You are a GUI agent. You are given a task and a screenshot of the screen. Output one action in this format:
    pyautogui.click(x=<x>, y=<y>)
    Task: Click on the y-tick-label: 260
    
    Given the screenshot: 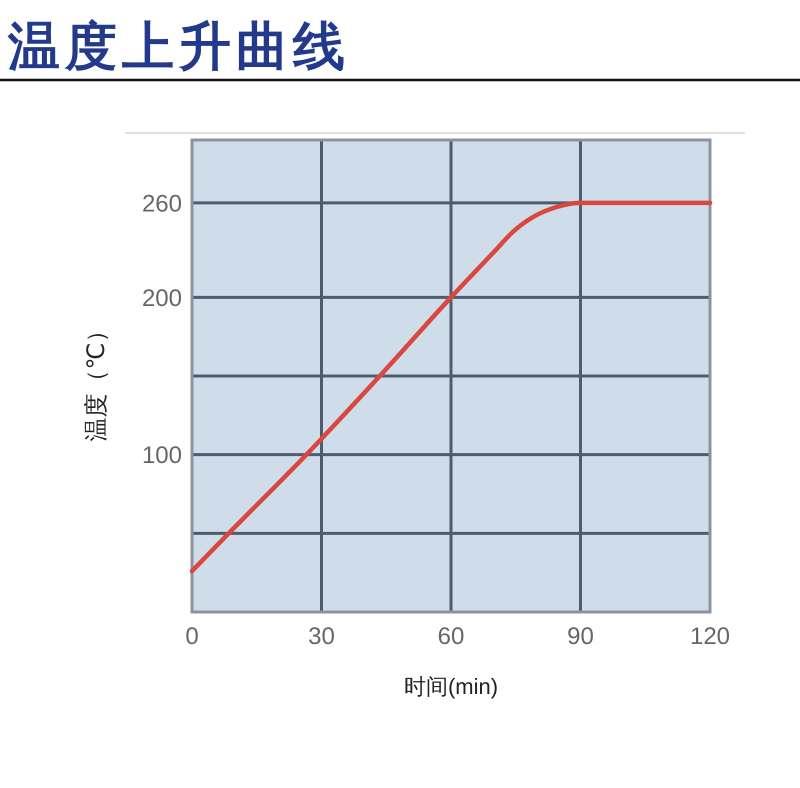 What is the action you would take?
    pyautogui.click(x=162, y=204)
    